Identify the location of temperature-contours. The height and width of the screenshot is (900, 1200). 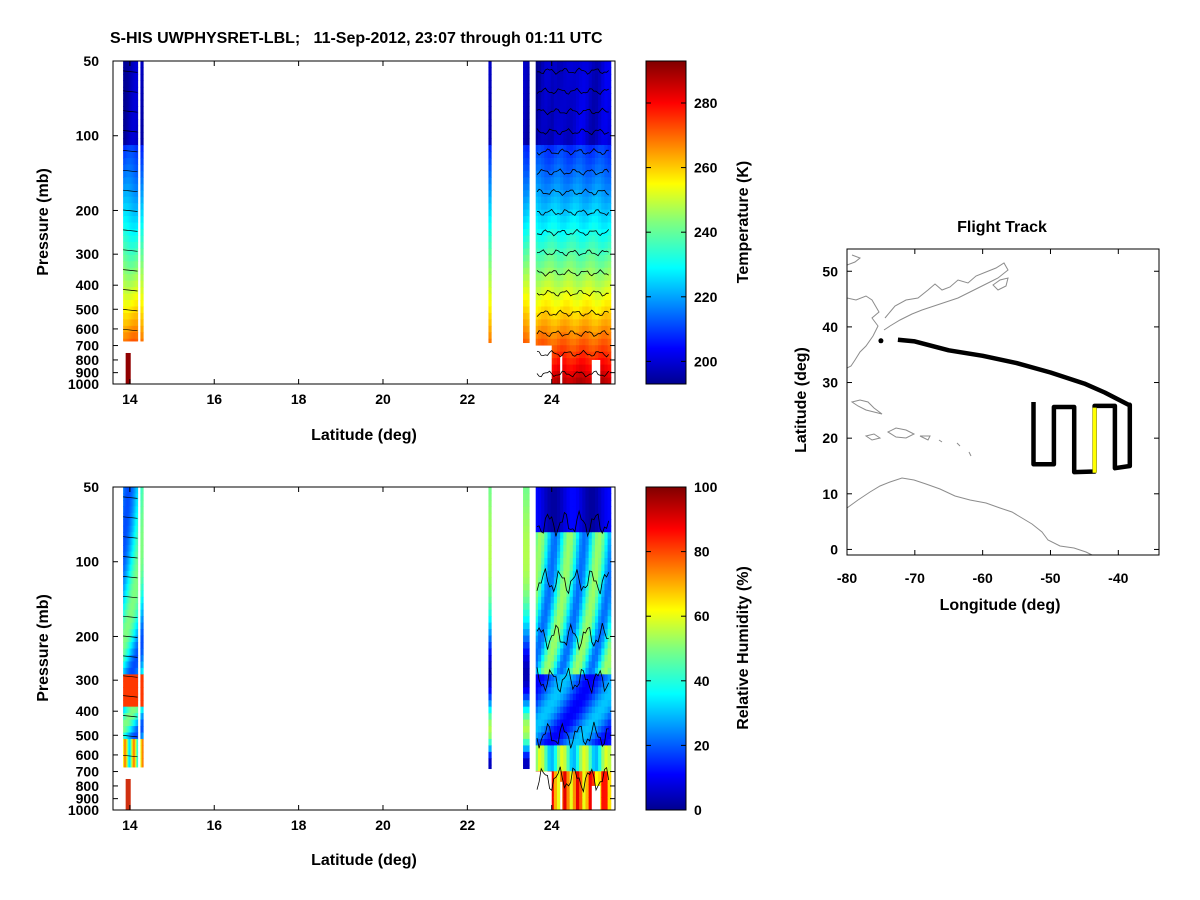
(366, 222).